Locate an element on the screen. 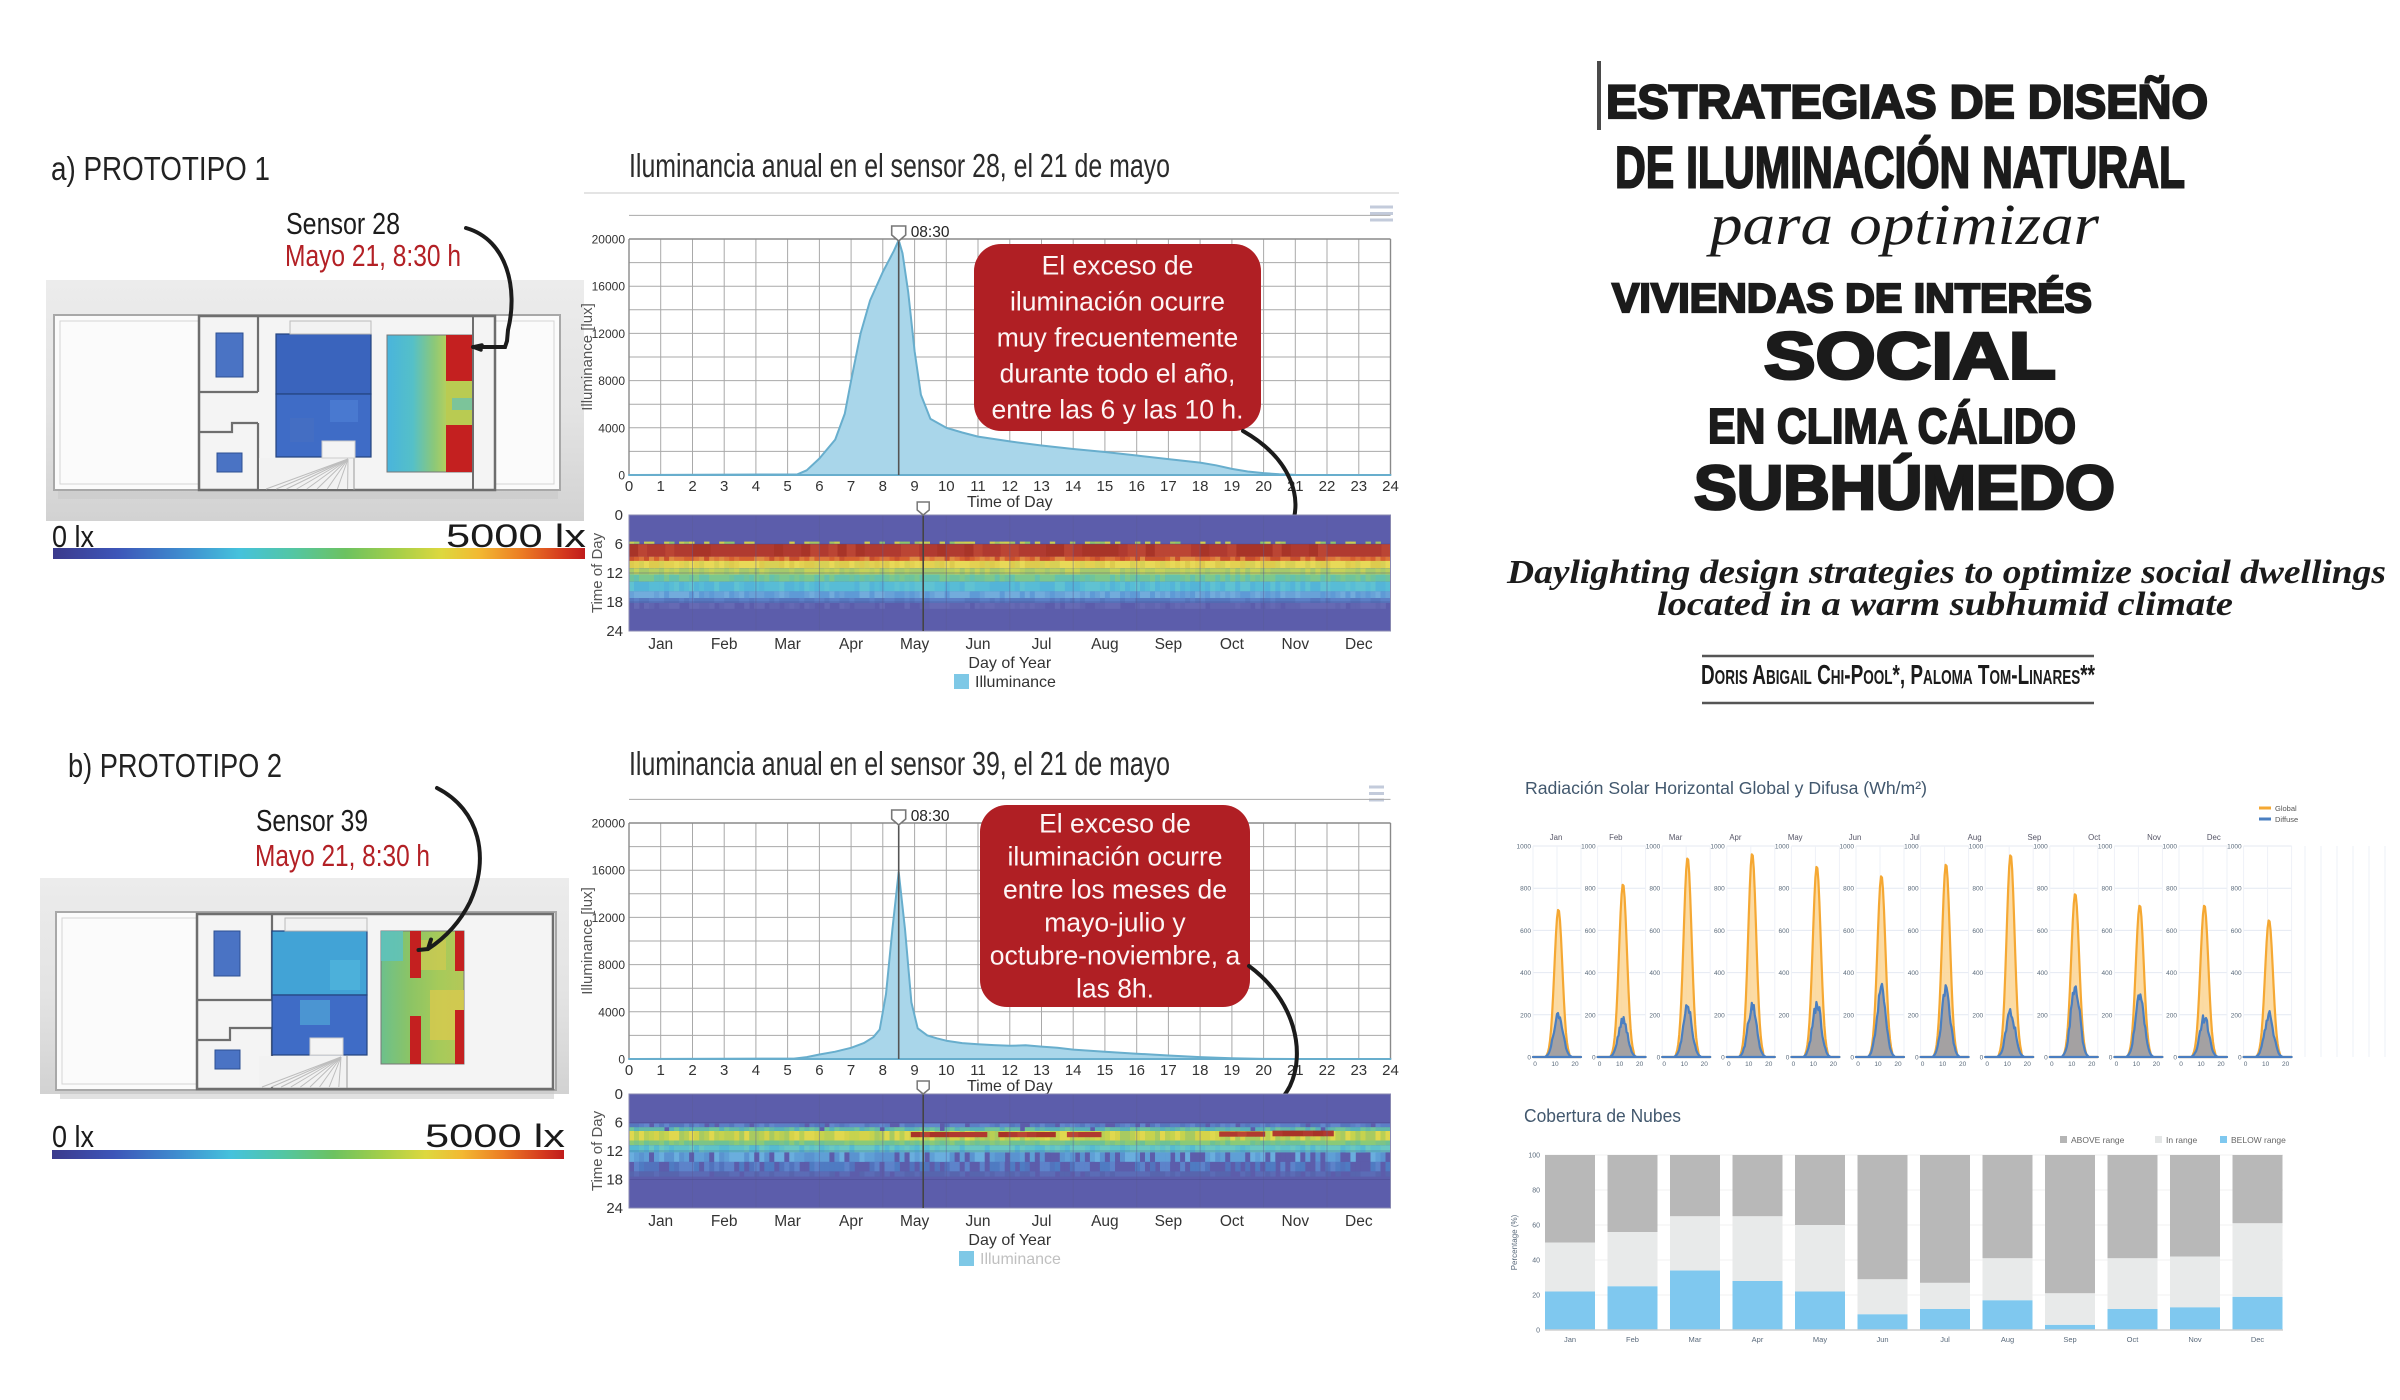 The height and width of the screenshot is (1400, 2400). svg-text: 17 is located at coordinates (1168, 1070).